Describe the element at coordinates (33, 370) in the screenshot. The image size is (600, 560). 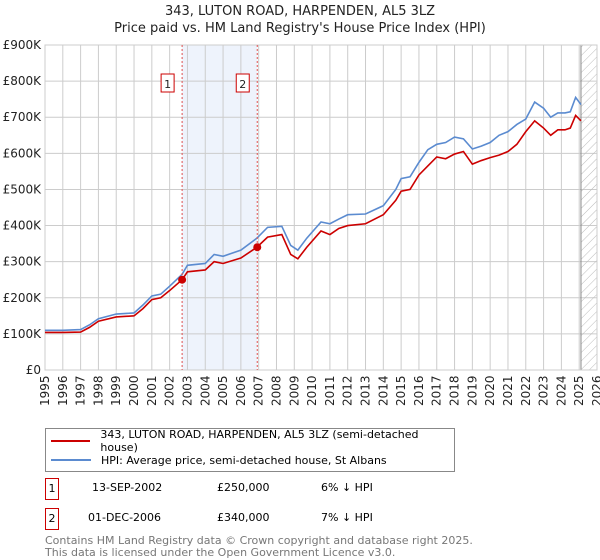
I see `y-tick-label: £0` at that location.